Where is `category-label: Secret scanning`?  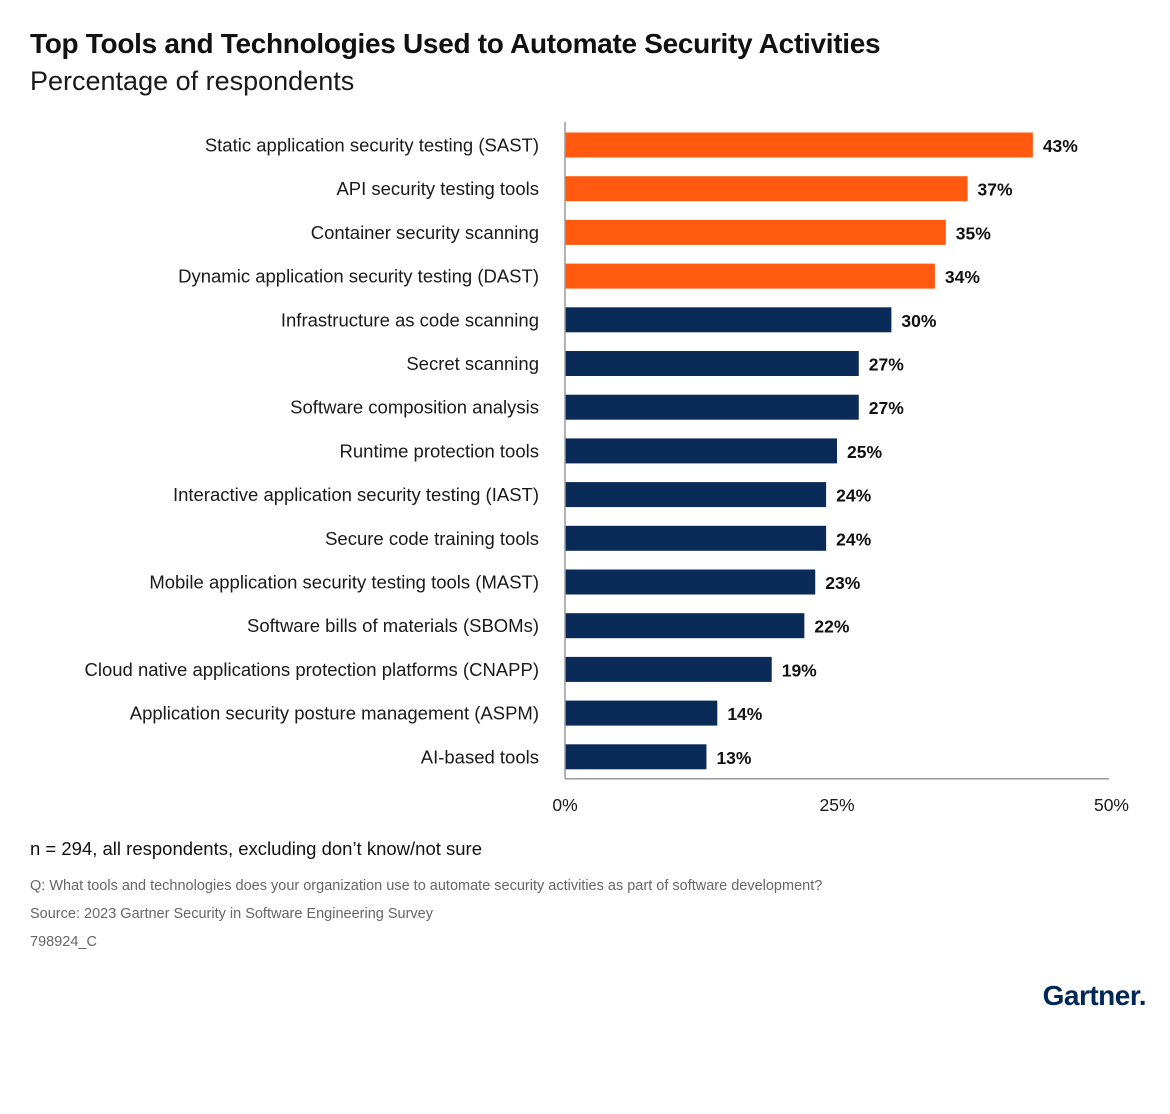
category-label: Secret scanning is located at coordinates (472, 363).